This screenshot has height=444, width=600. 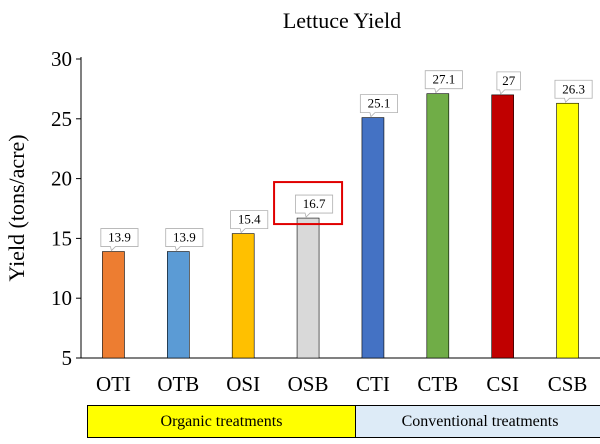 I want to click on chart-title: Lettuce Yield, so click(x=342, y=20).